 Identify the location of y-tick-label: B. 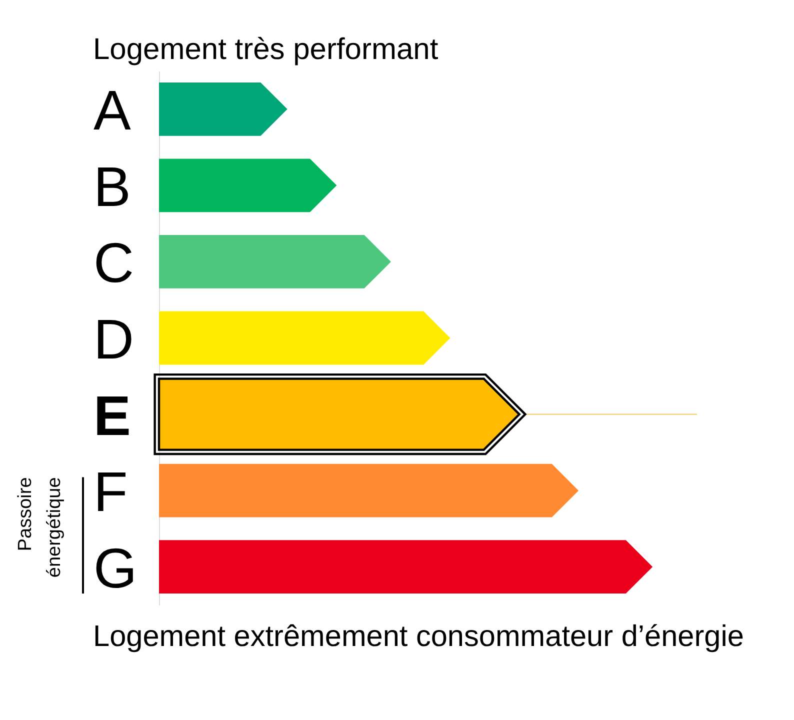
(112, 186).